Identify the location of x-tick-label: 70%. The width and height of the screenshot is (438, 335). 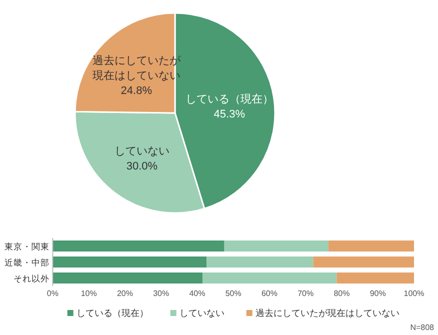
(306, 293).